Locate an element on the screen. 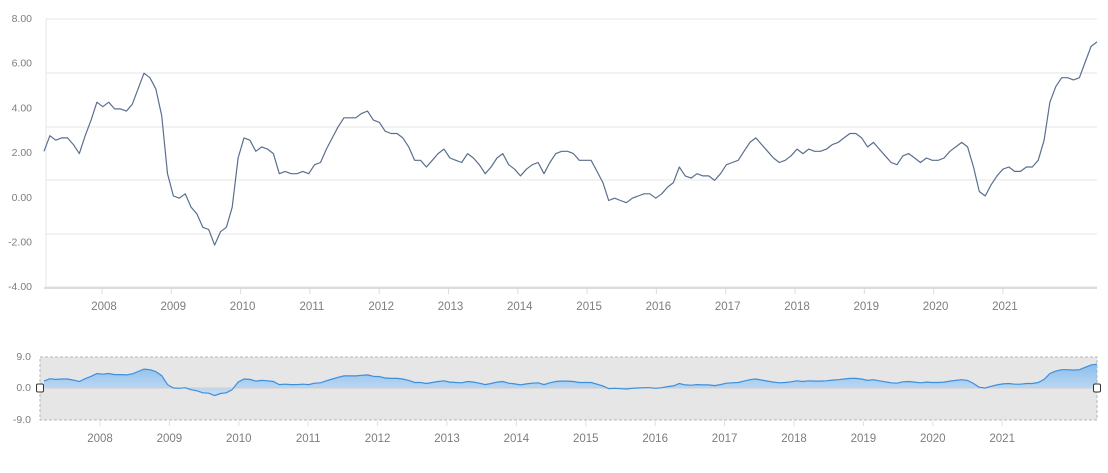 Image resolution: width=1108 pixels, height=473 pixels. x-tick-label: 2020 is located at coordinates (936, 307).